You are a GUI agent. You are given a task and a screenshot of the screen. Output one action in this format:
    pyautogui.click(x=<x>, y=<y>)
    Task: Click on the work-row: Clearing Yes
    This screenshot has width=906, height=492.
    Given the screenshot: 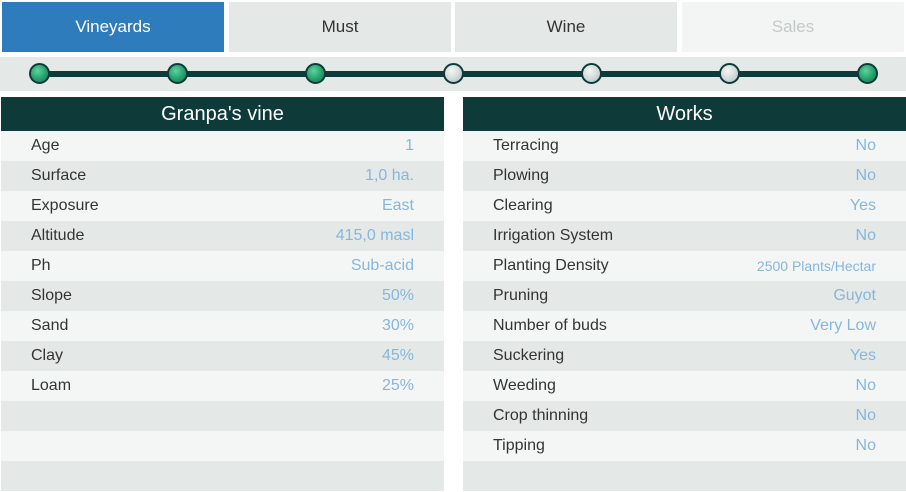 What is the action you would take?
    pyautogui.click(x=684, y=206)
    